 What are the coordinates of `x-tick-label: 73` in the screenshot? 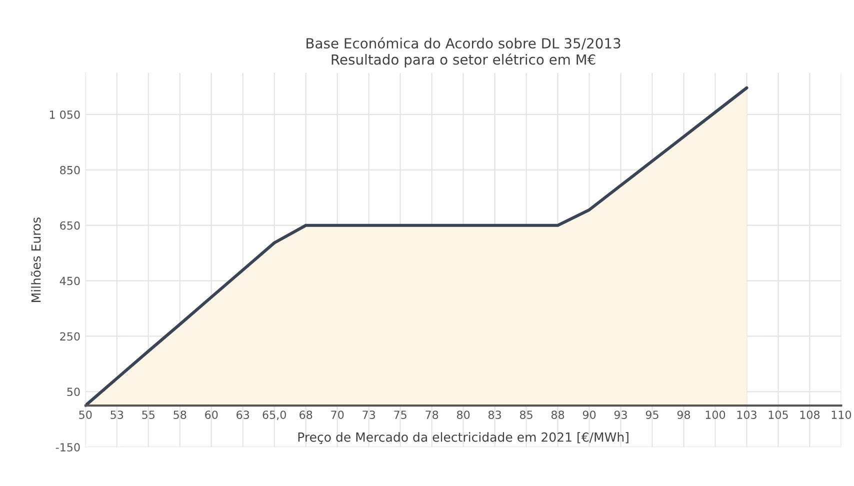 It's located at (368, 414).